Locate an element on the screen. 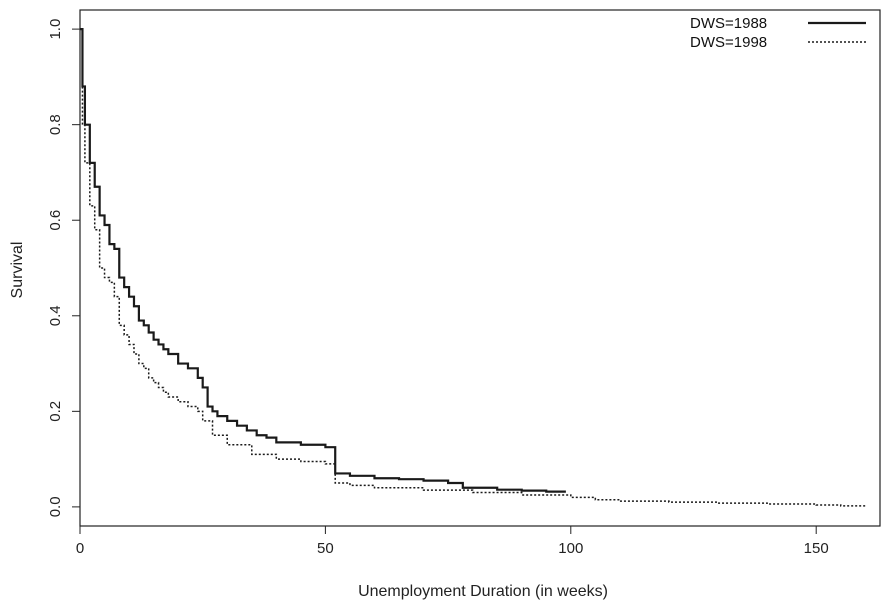 The width and height of the screenshot is (881, 606). y-tick-label: 0.2 is located at coordinates (55, 411).